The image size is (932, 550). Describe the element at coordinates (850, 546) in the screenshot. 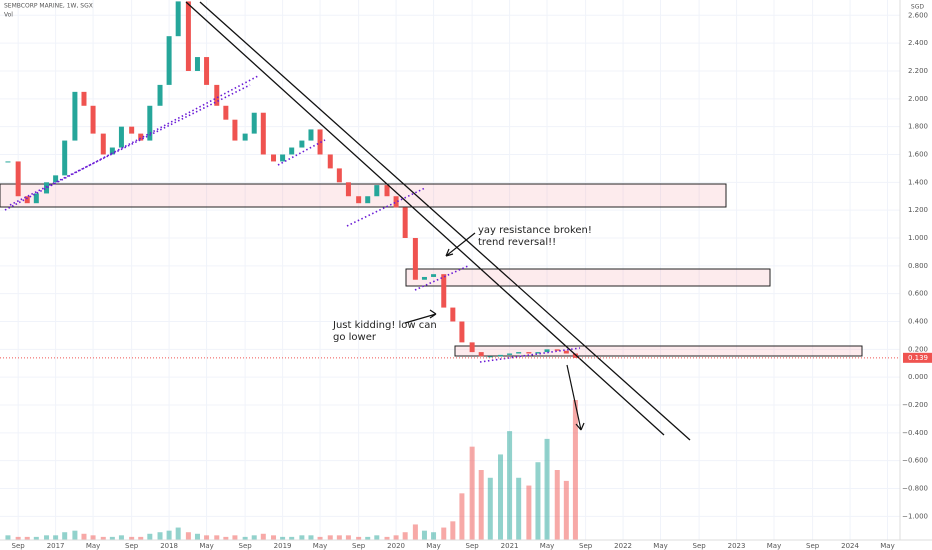

I see `x-tick-label: 2024` at that location.